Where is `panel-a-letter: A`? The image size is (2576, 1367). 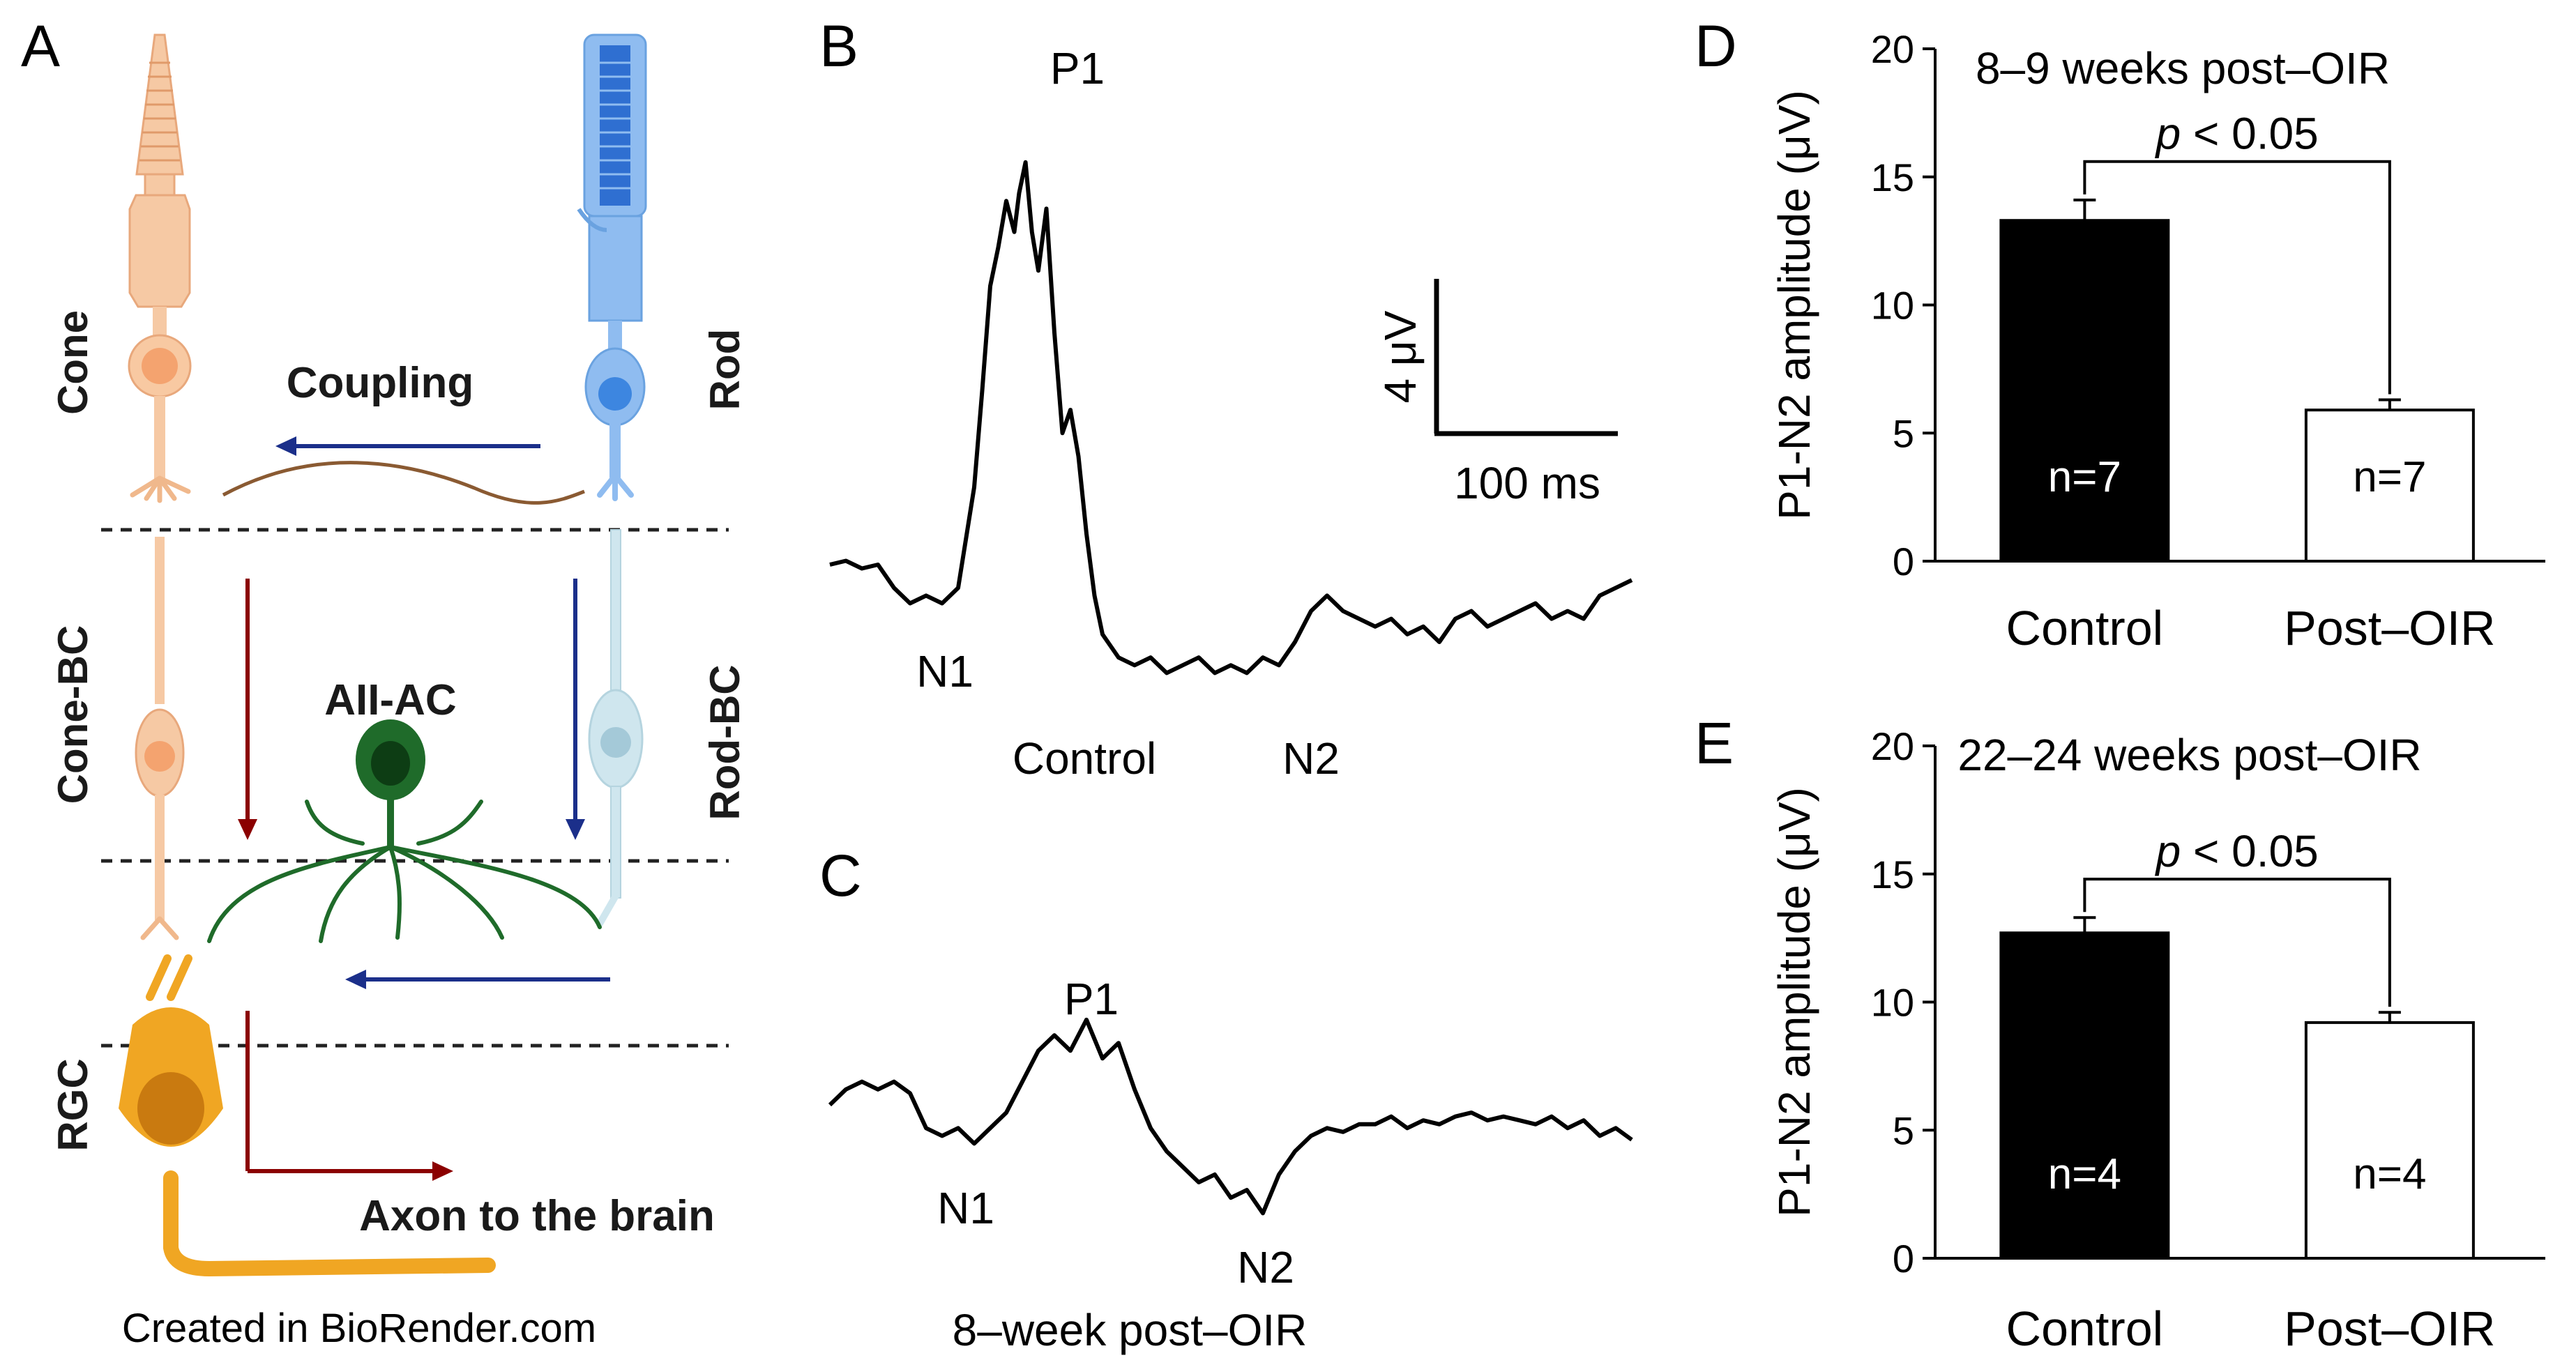 panel-a-letter: A is located at coordinates (40, 46).